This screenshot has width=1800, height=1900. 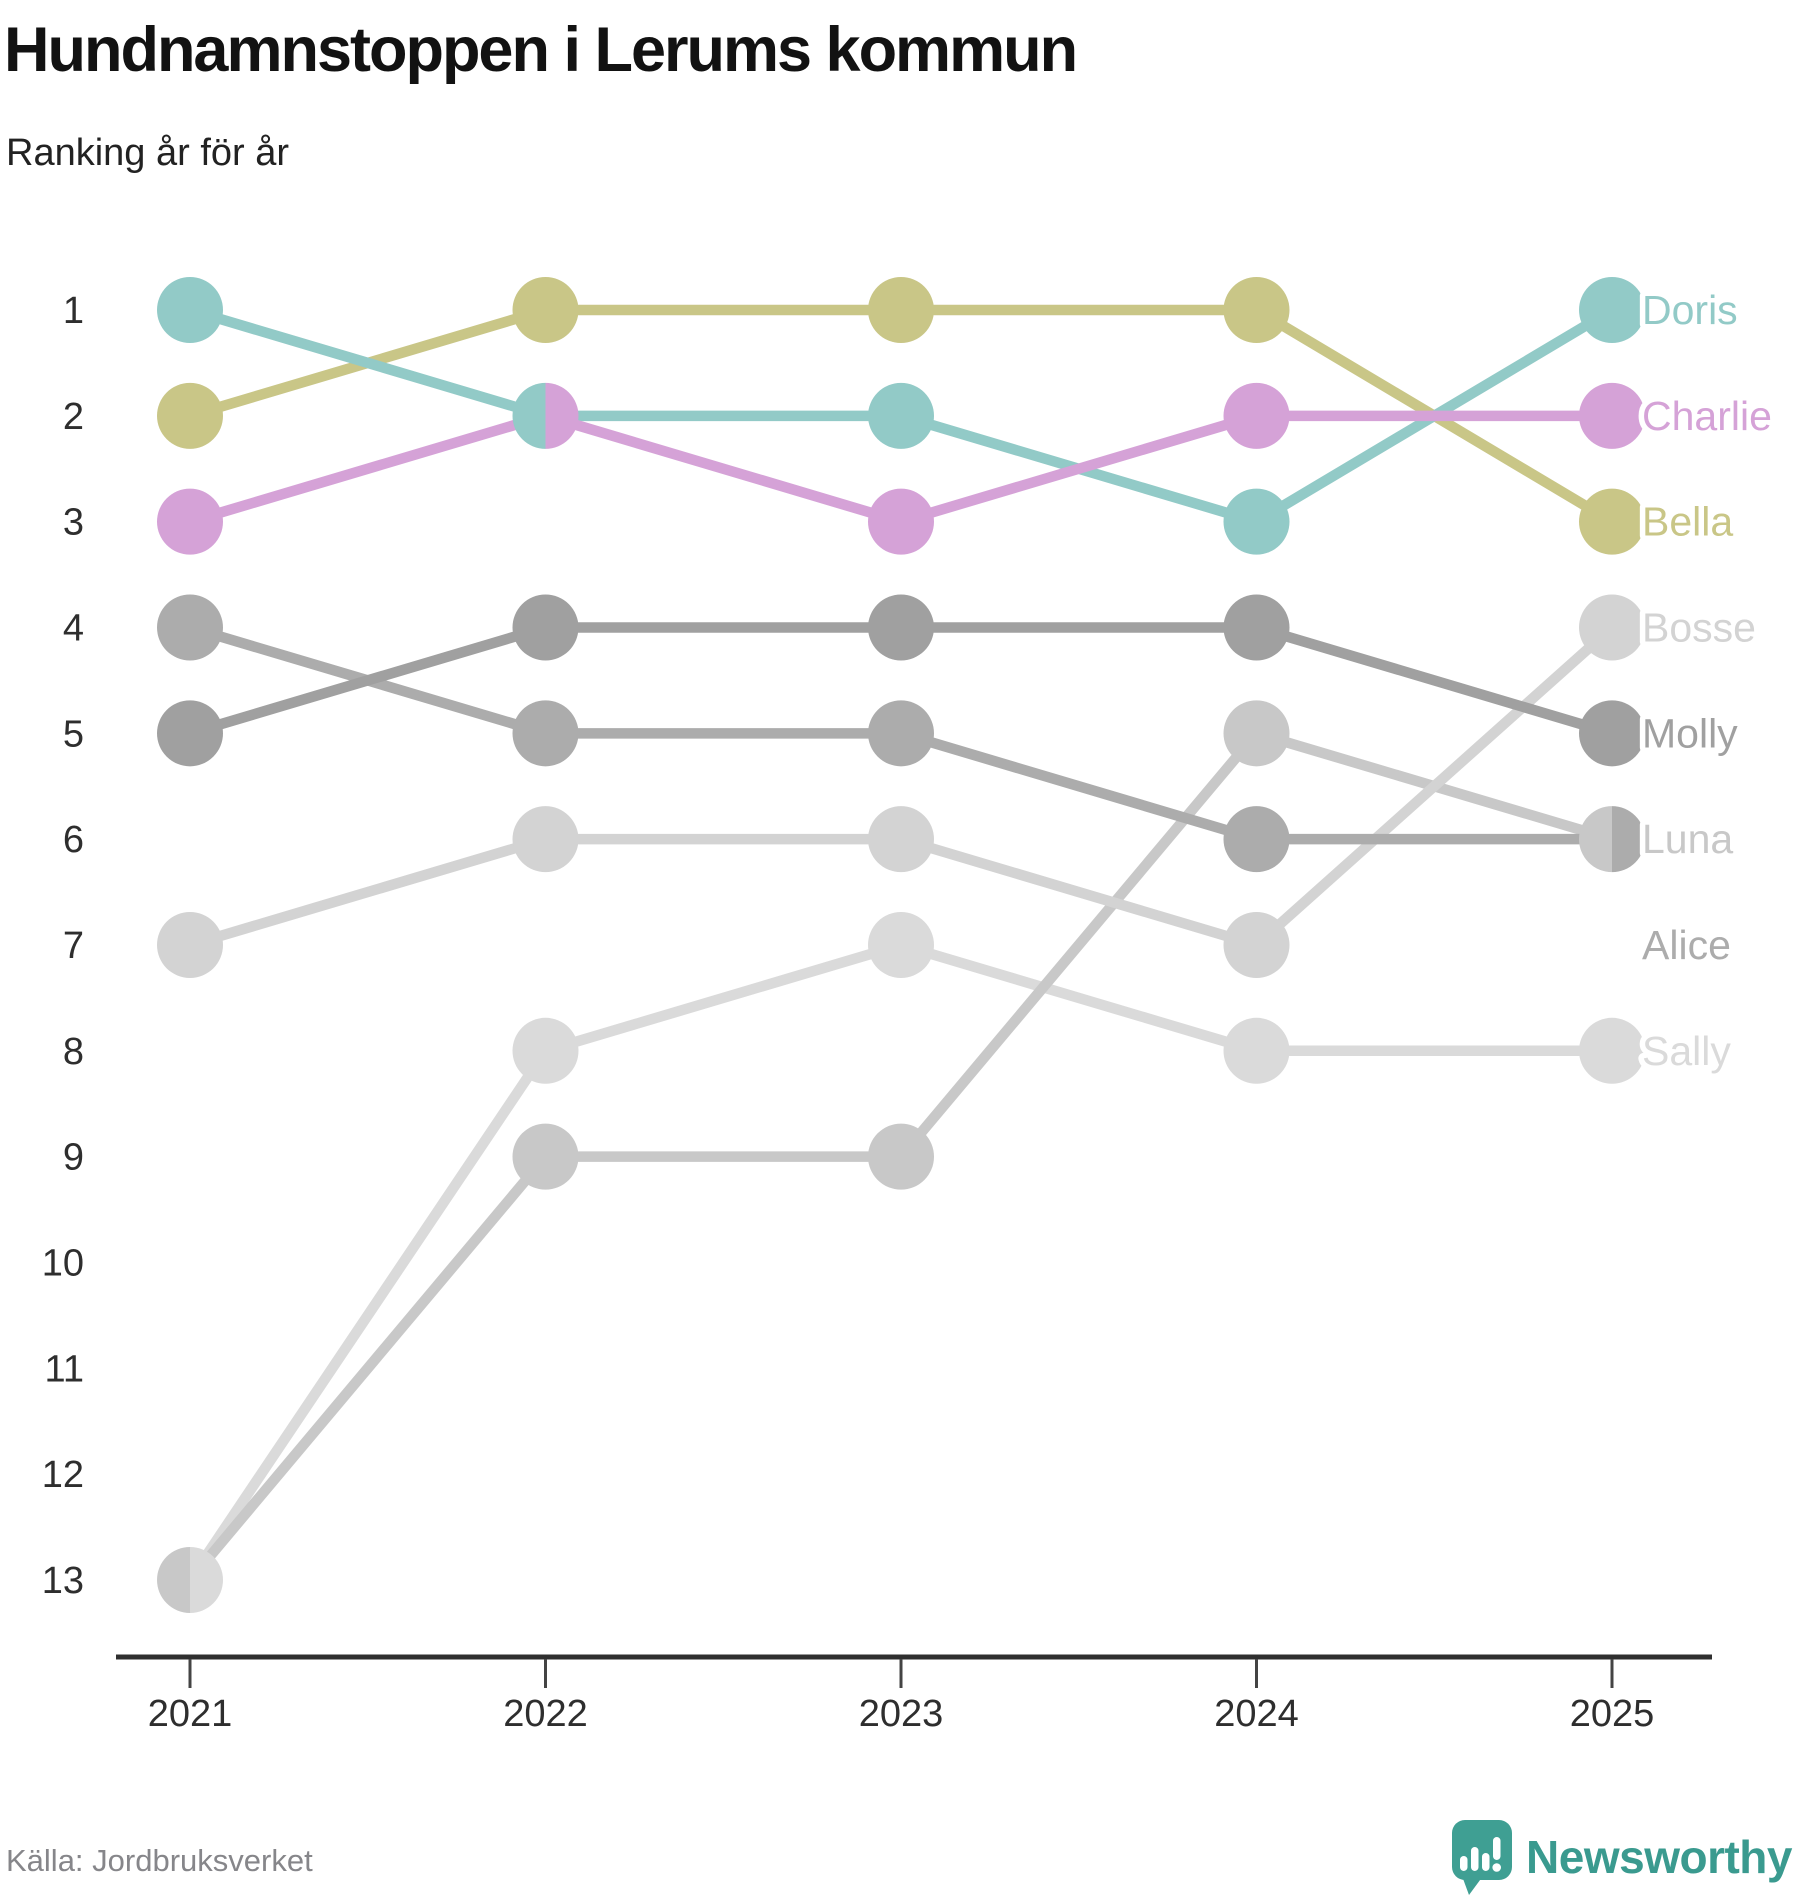 I want to click on page-subtitle: Ranking år för år, so click(x=148, y=153).